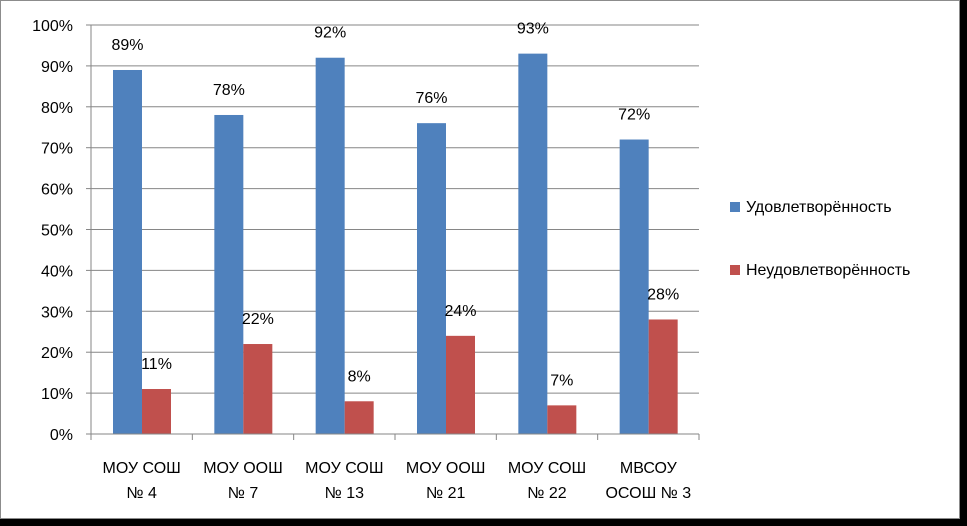 The height and width of the screenshot is (526, 967). Describe the element at coordinates (243, 493) in the screenshot. I see `x-tick-label: № 7` at that location.